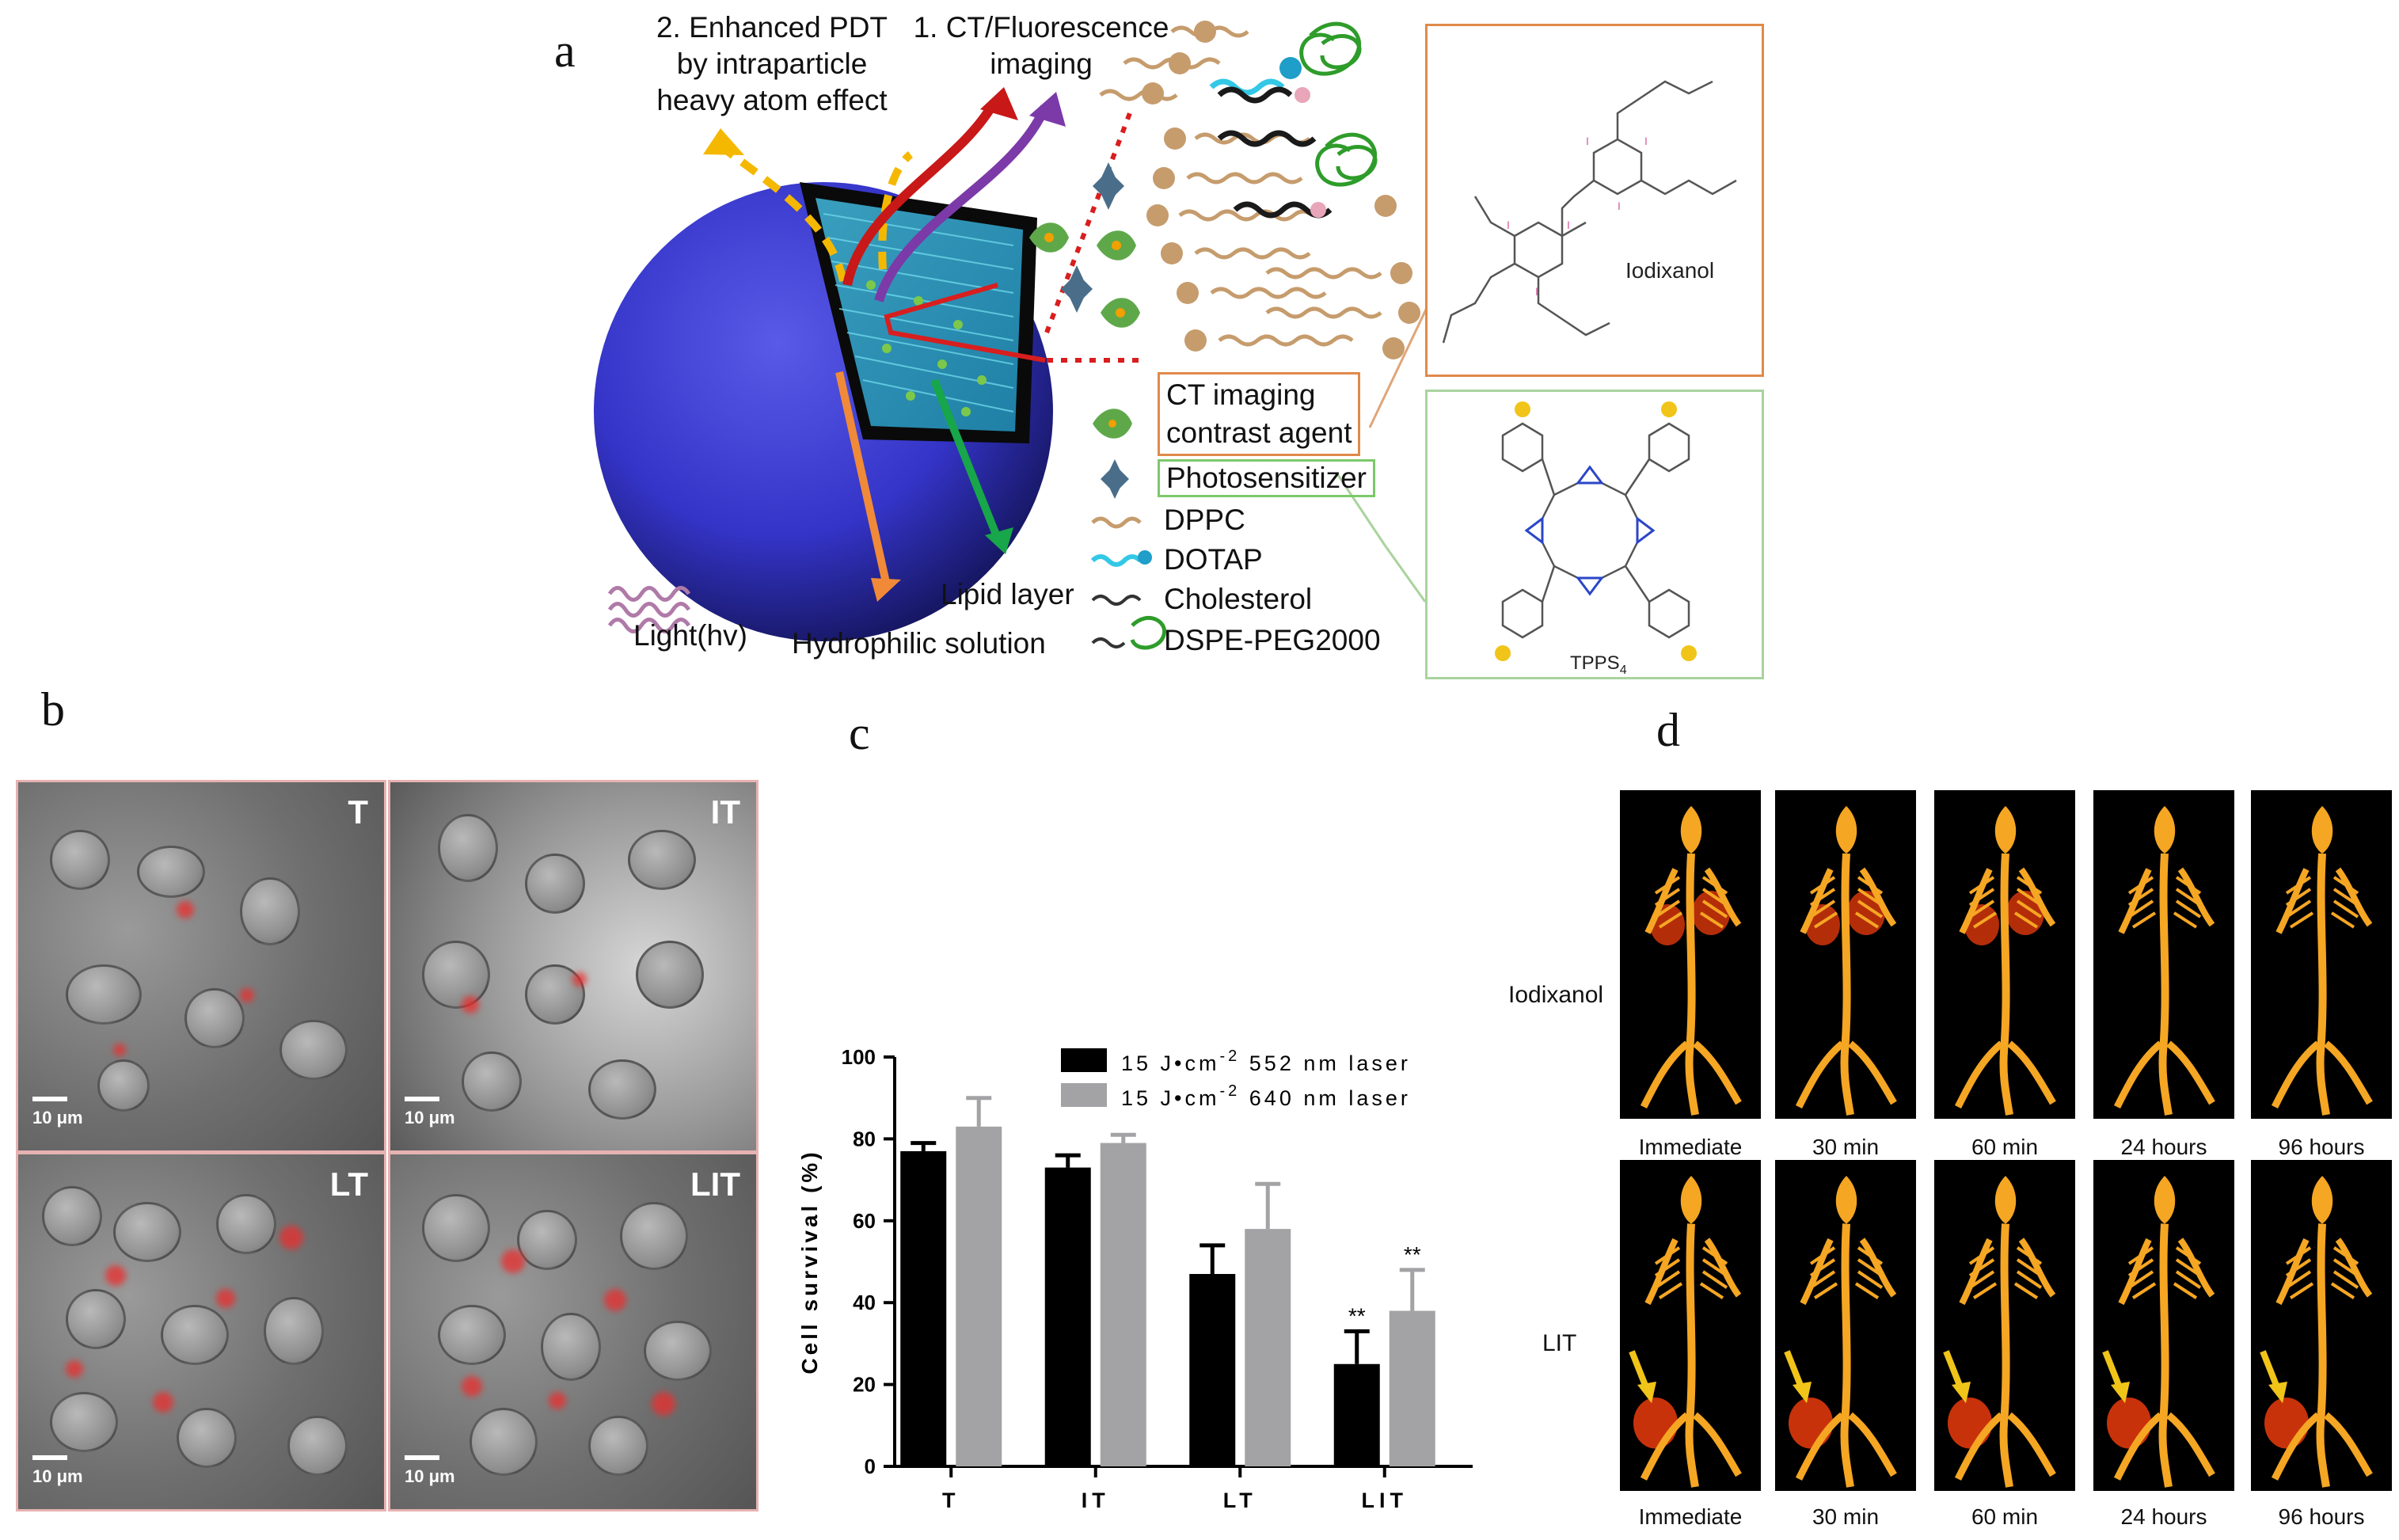  What do you see at coordinates (1042, 46) in the screenshot?
I see `imaging-label: 1. CT/Fluorescence imaging` at bounding box center [1042, 46].